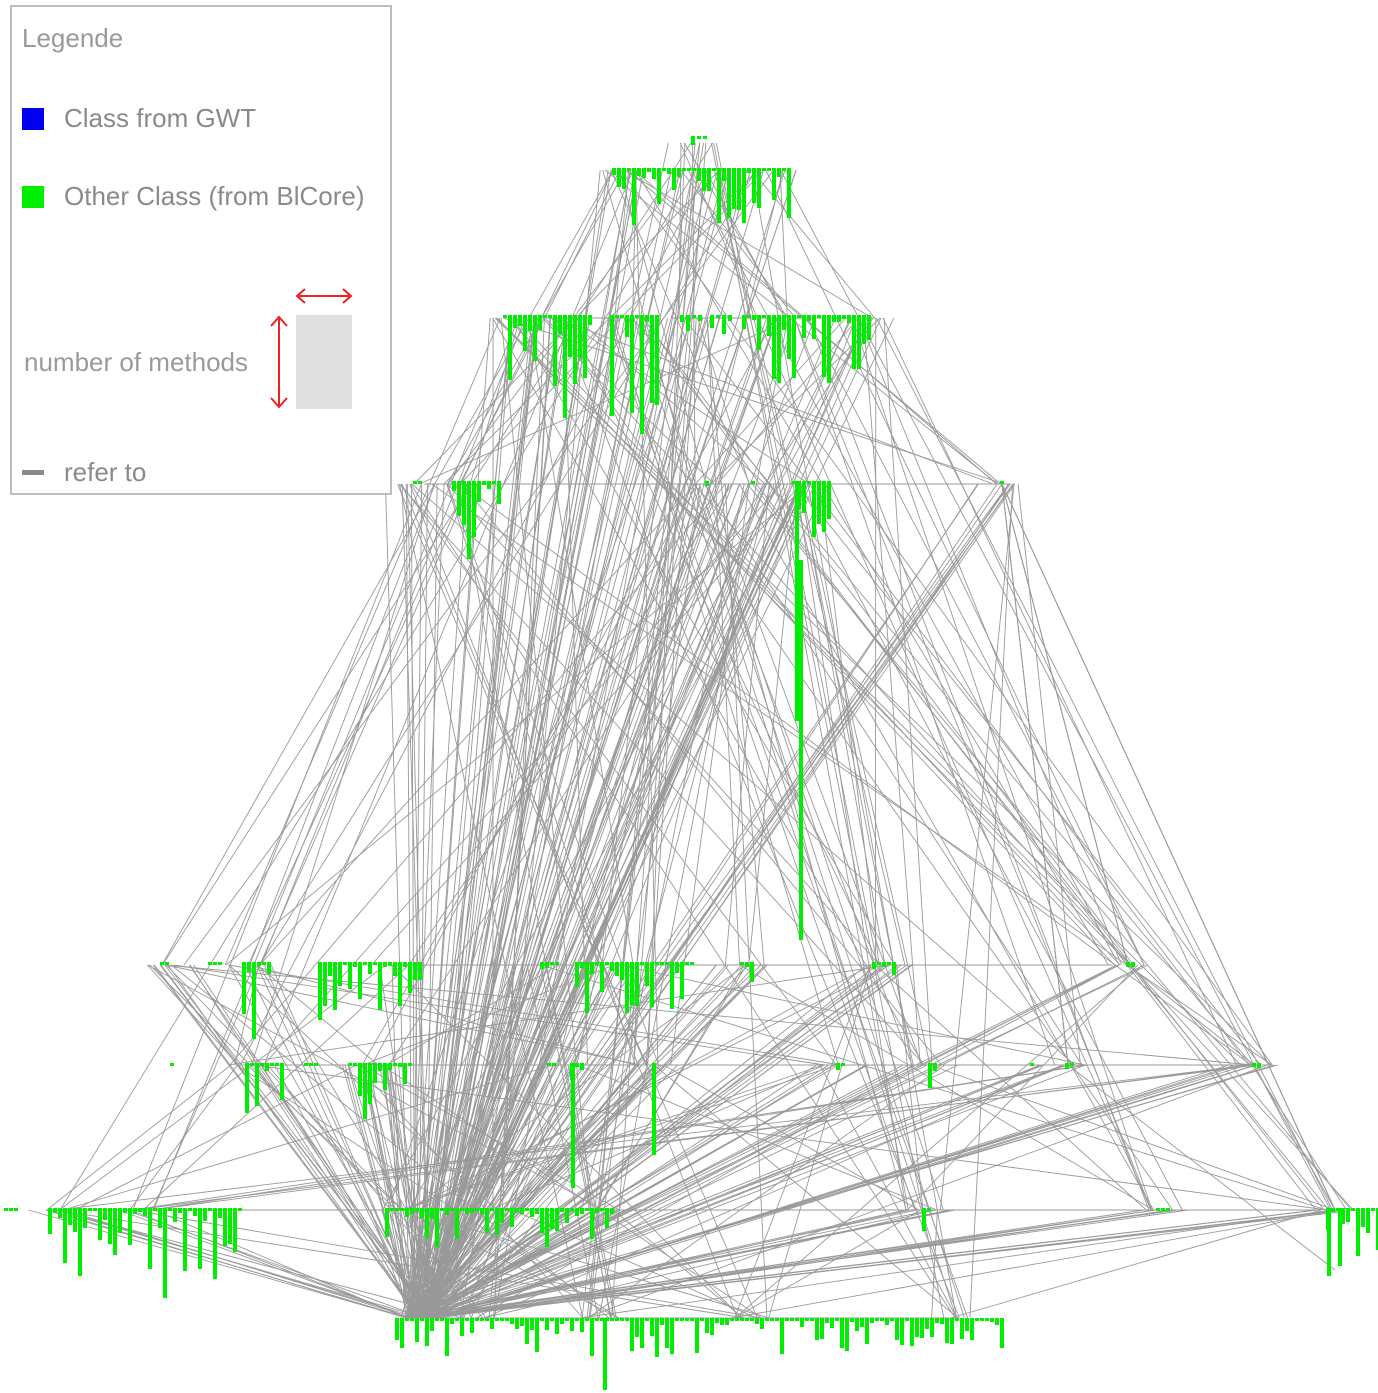 The width and height of the screenshot is (1378, 1393). Describe the element at coordinates (33, 118) in the screenshot. I see `gwt-class-swatch` at that location.